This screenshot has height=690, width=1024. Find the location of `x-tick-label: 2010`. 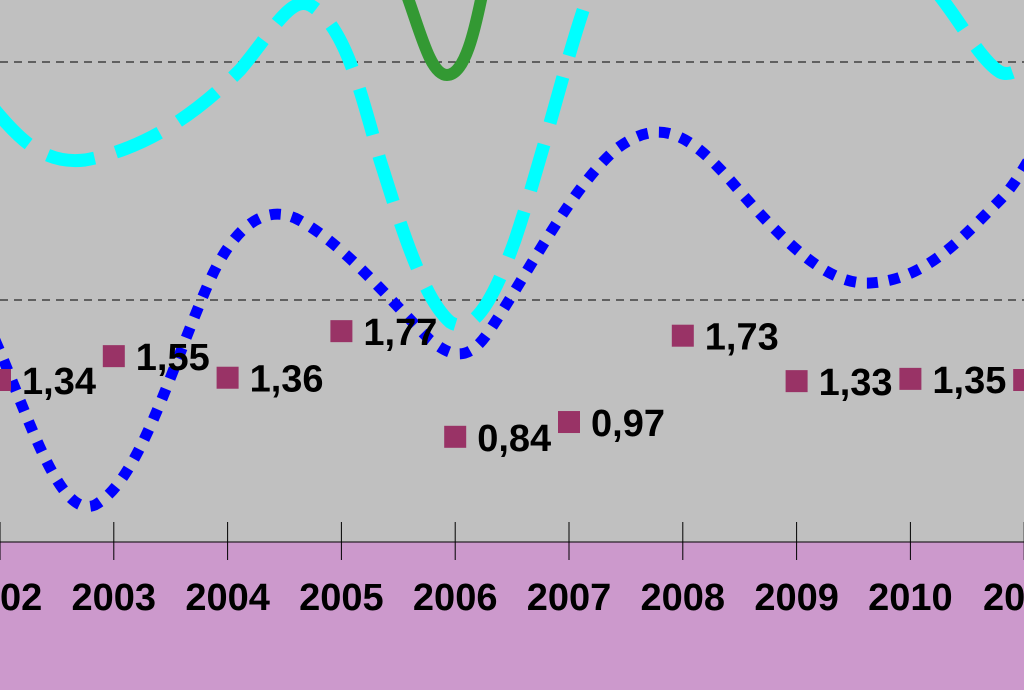

x-tick-label: 2010 is located at coordinates (910, 598).